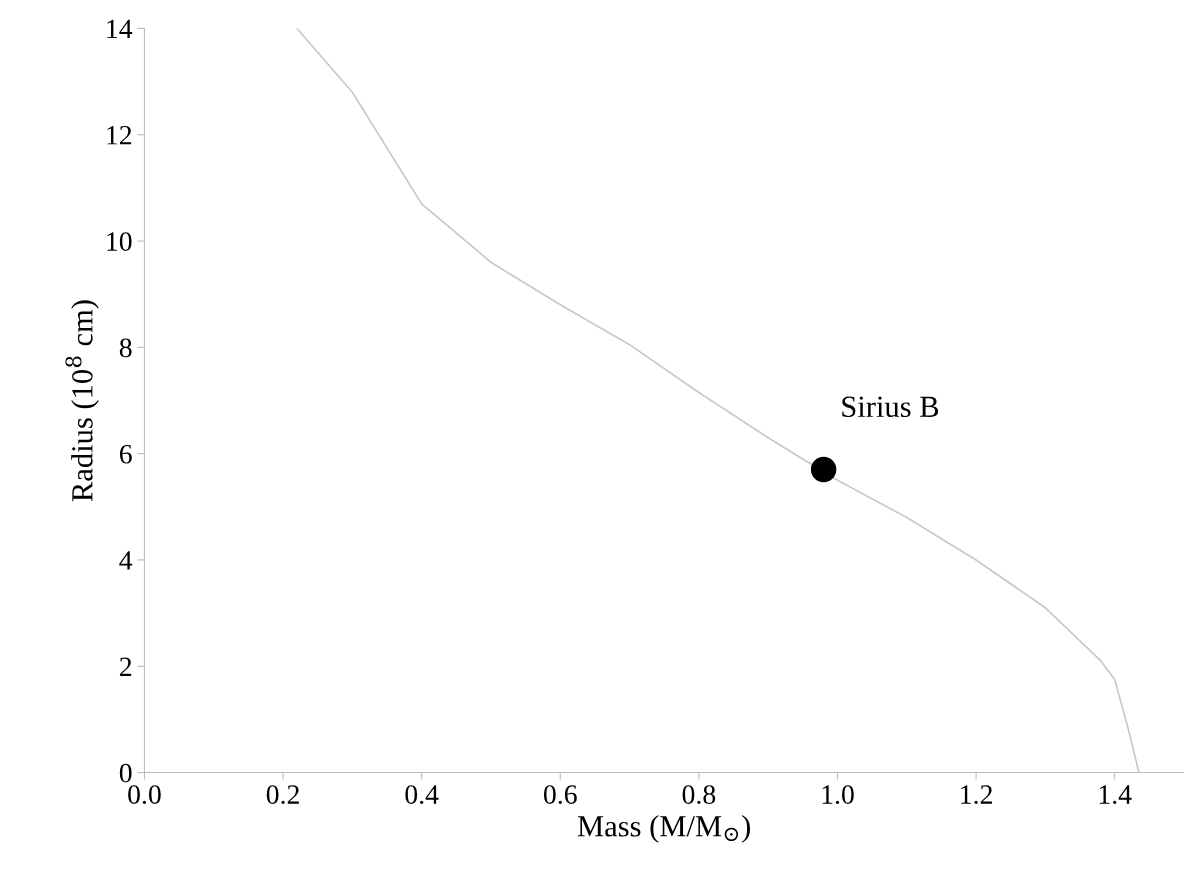 The width and height of the screenshot is (1184, 888). I want to click on x-tick-label: 1.4, so click(1115, 795).